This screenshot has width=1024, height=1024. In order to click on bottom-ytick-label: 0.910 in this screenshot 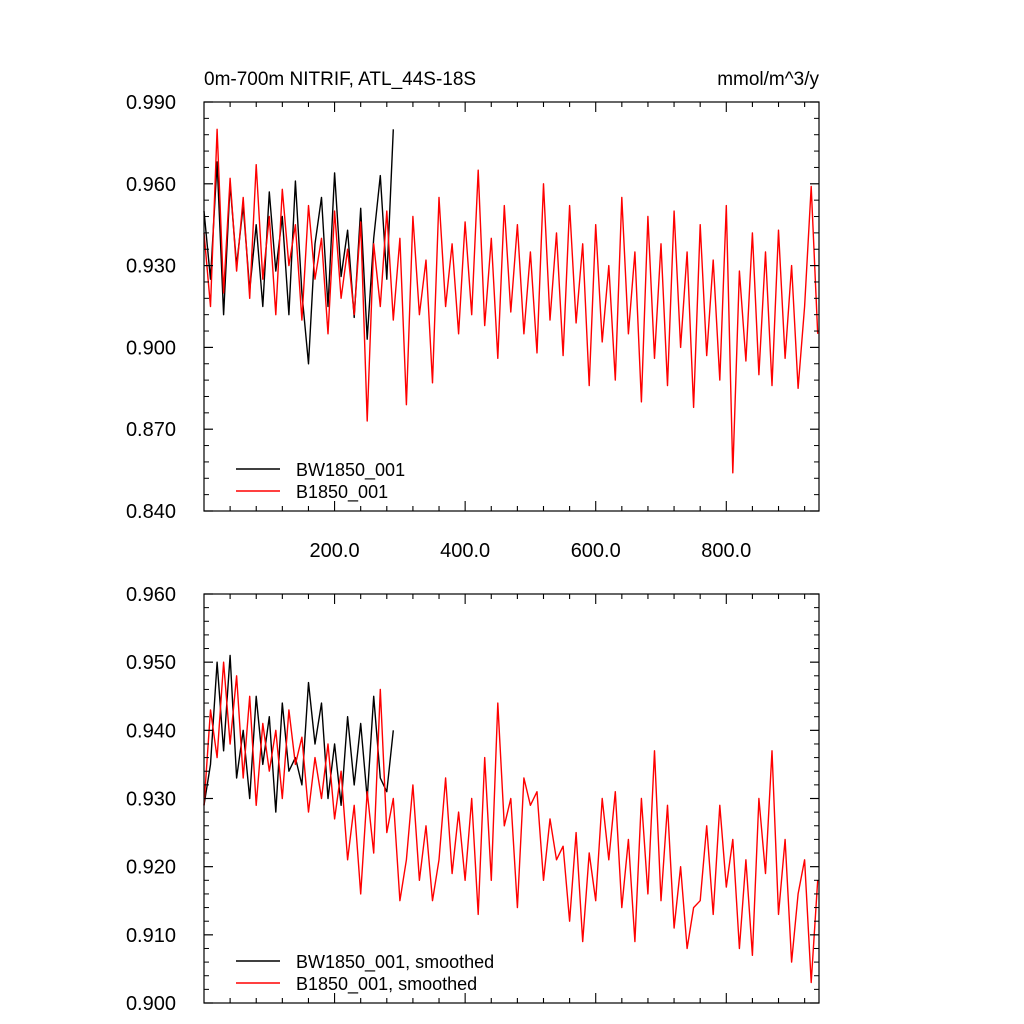, I will do `click(151, 936)`.